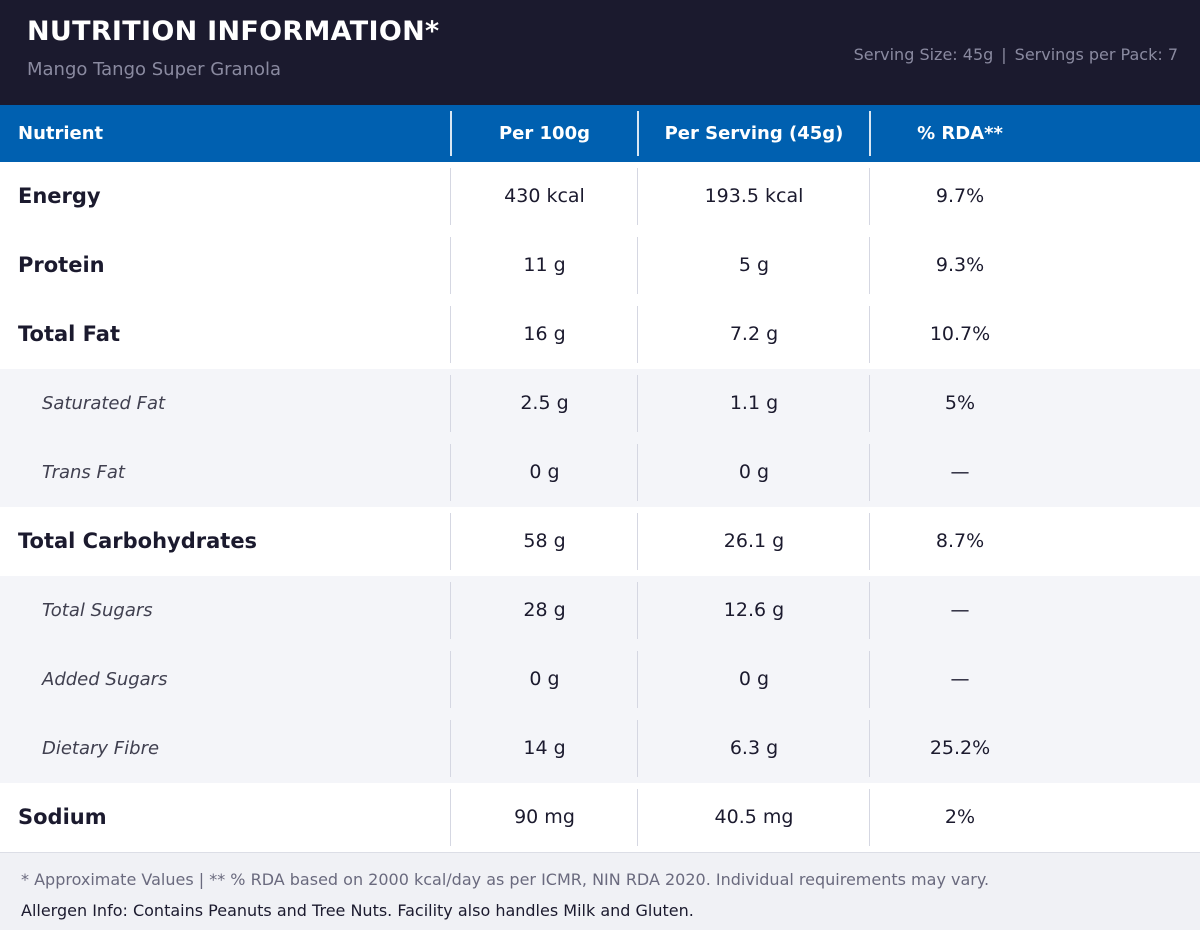  I want to click on value-rda: 25.2%, so click(960, 748).